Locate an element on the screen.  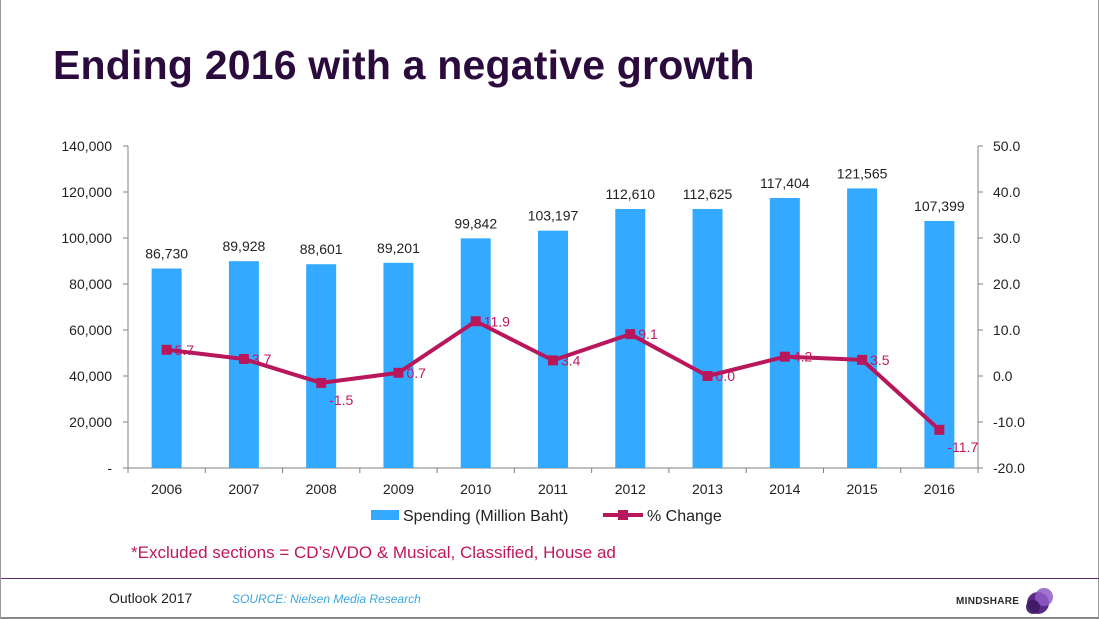
bar-data-label: 86,730 is located at coordinates (166, 254).